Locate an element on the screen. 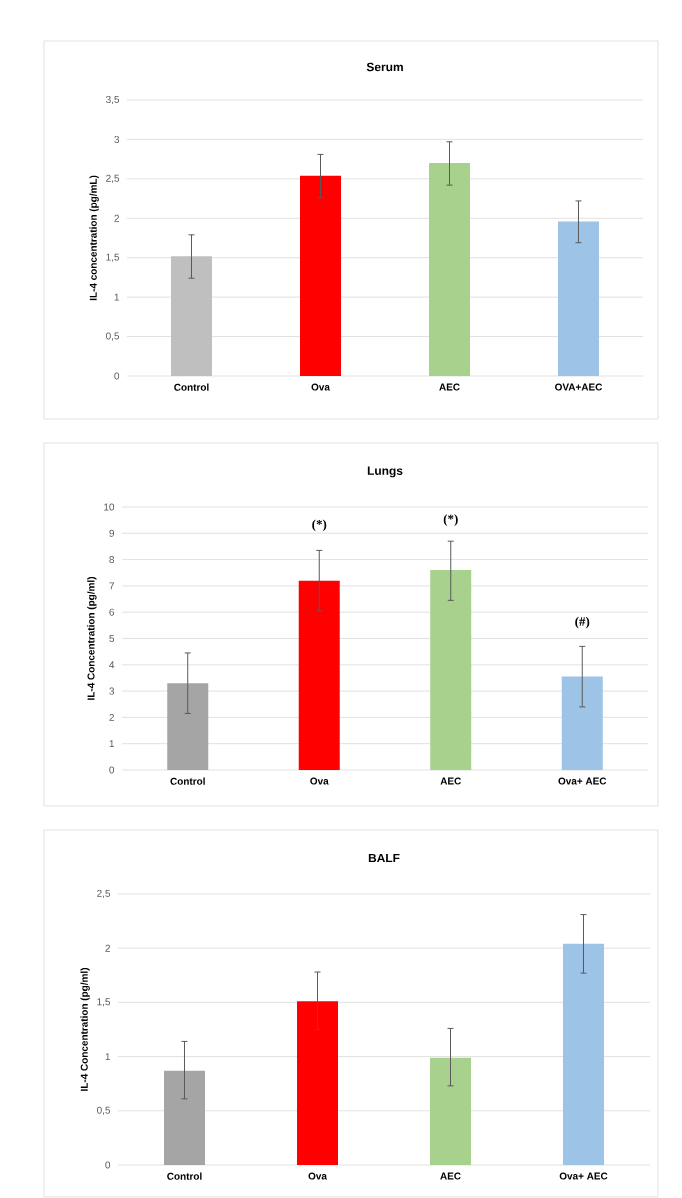  y-tick-label: 5 is located at coordinates (112, 638).